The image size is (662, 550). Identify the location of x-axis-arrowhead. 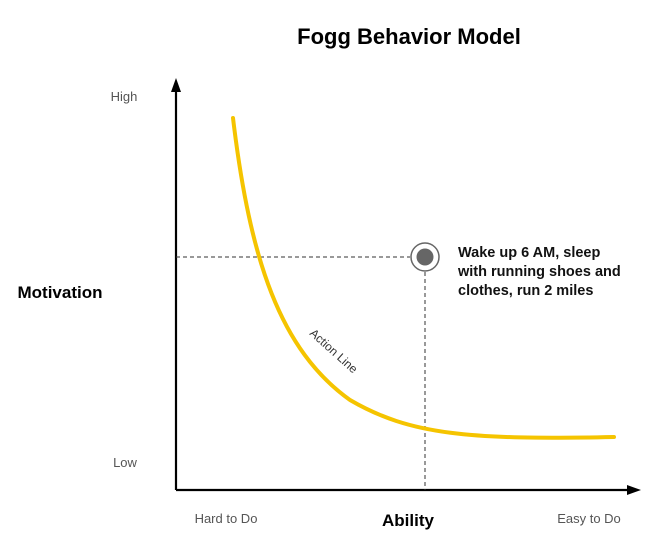
(634, 490).